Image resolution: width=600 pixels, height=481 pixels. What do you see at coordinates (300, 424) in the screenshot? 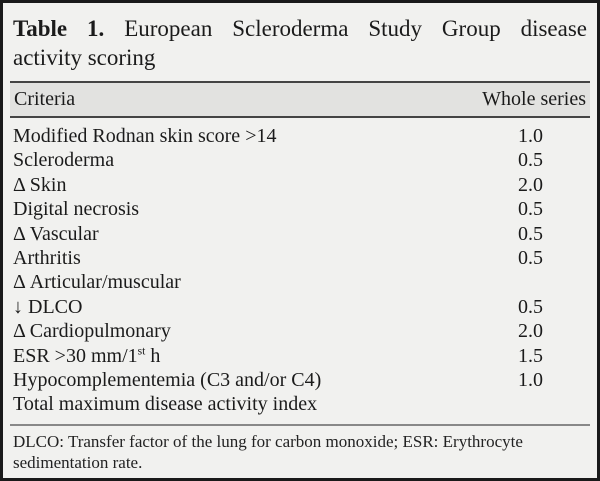
I see `footnote-divider` at bounding box center [300, 424].